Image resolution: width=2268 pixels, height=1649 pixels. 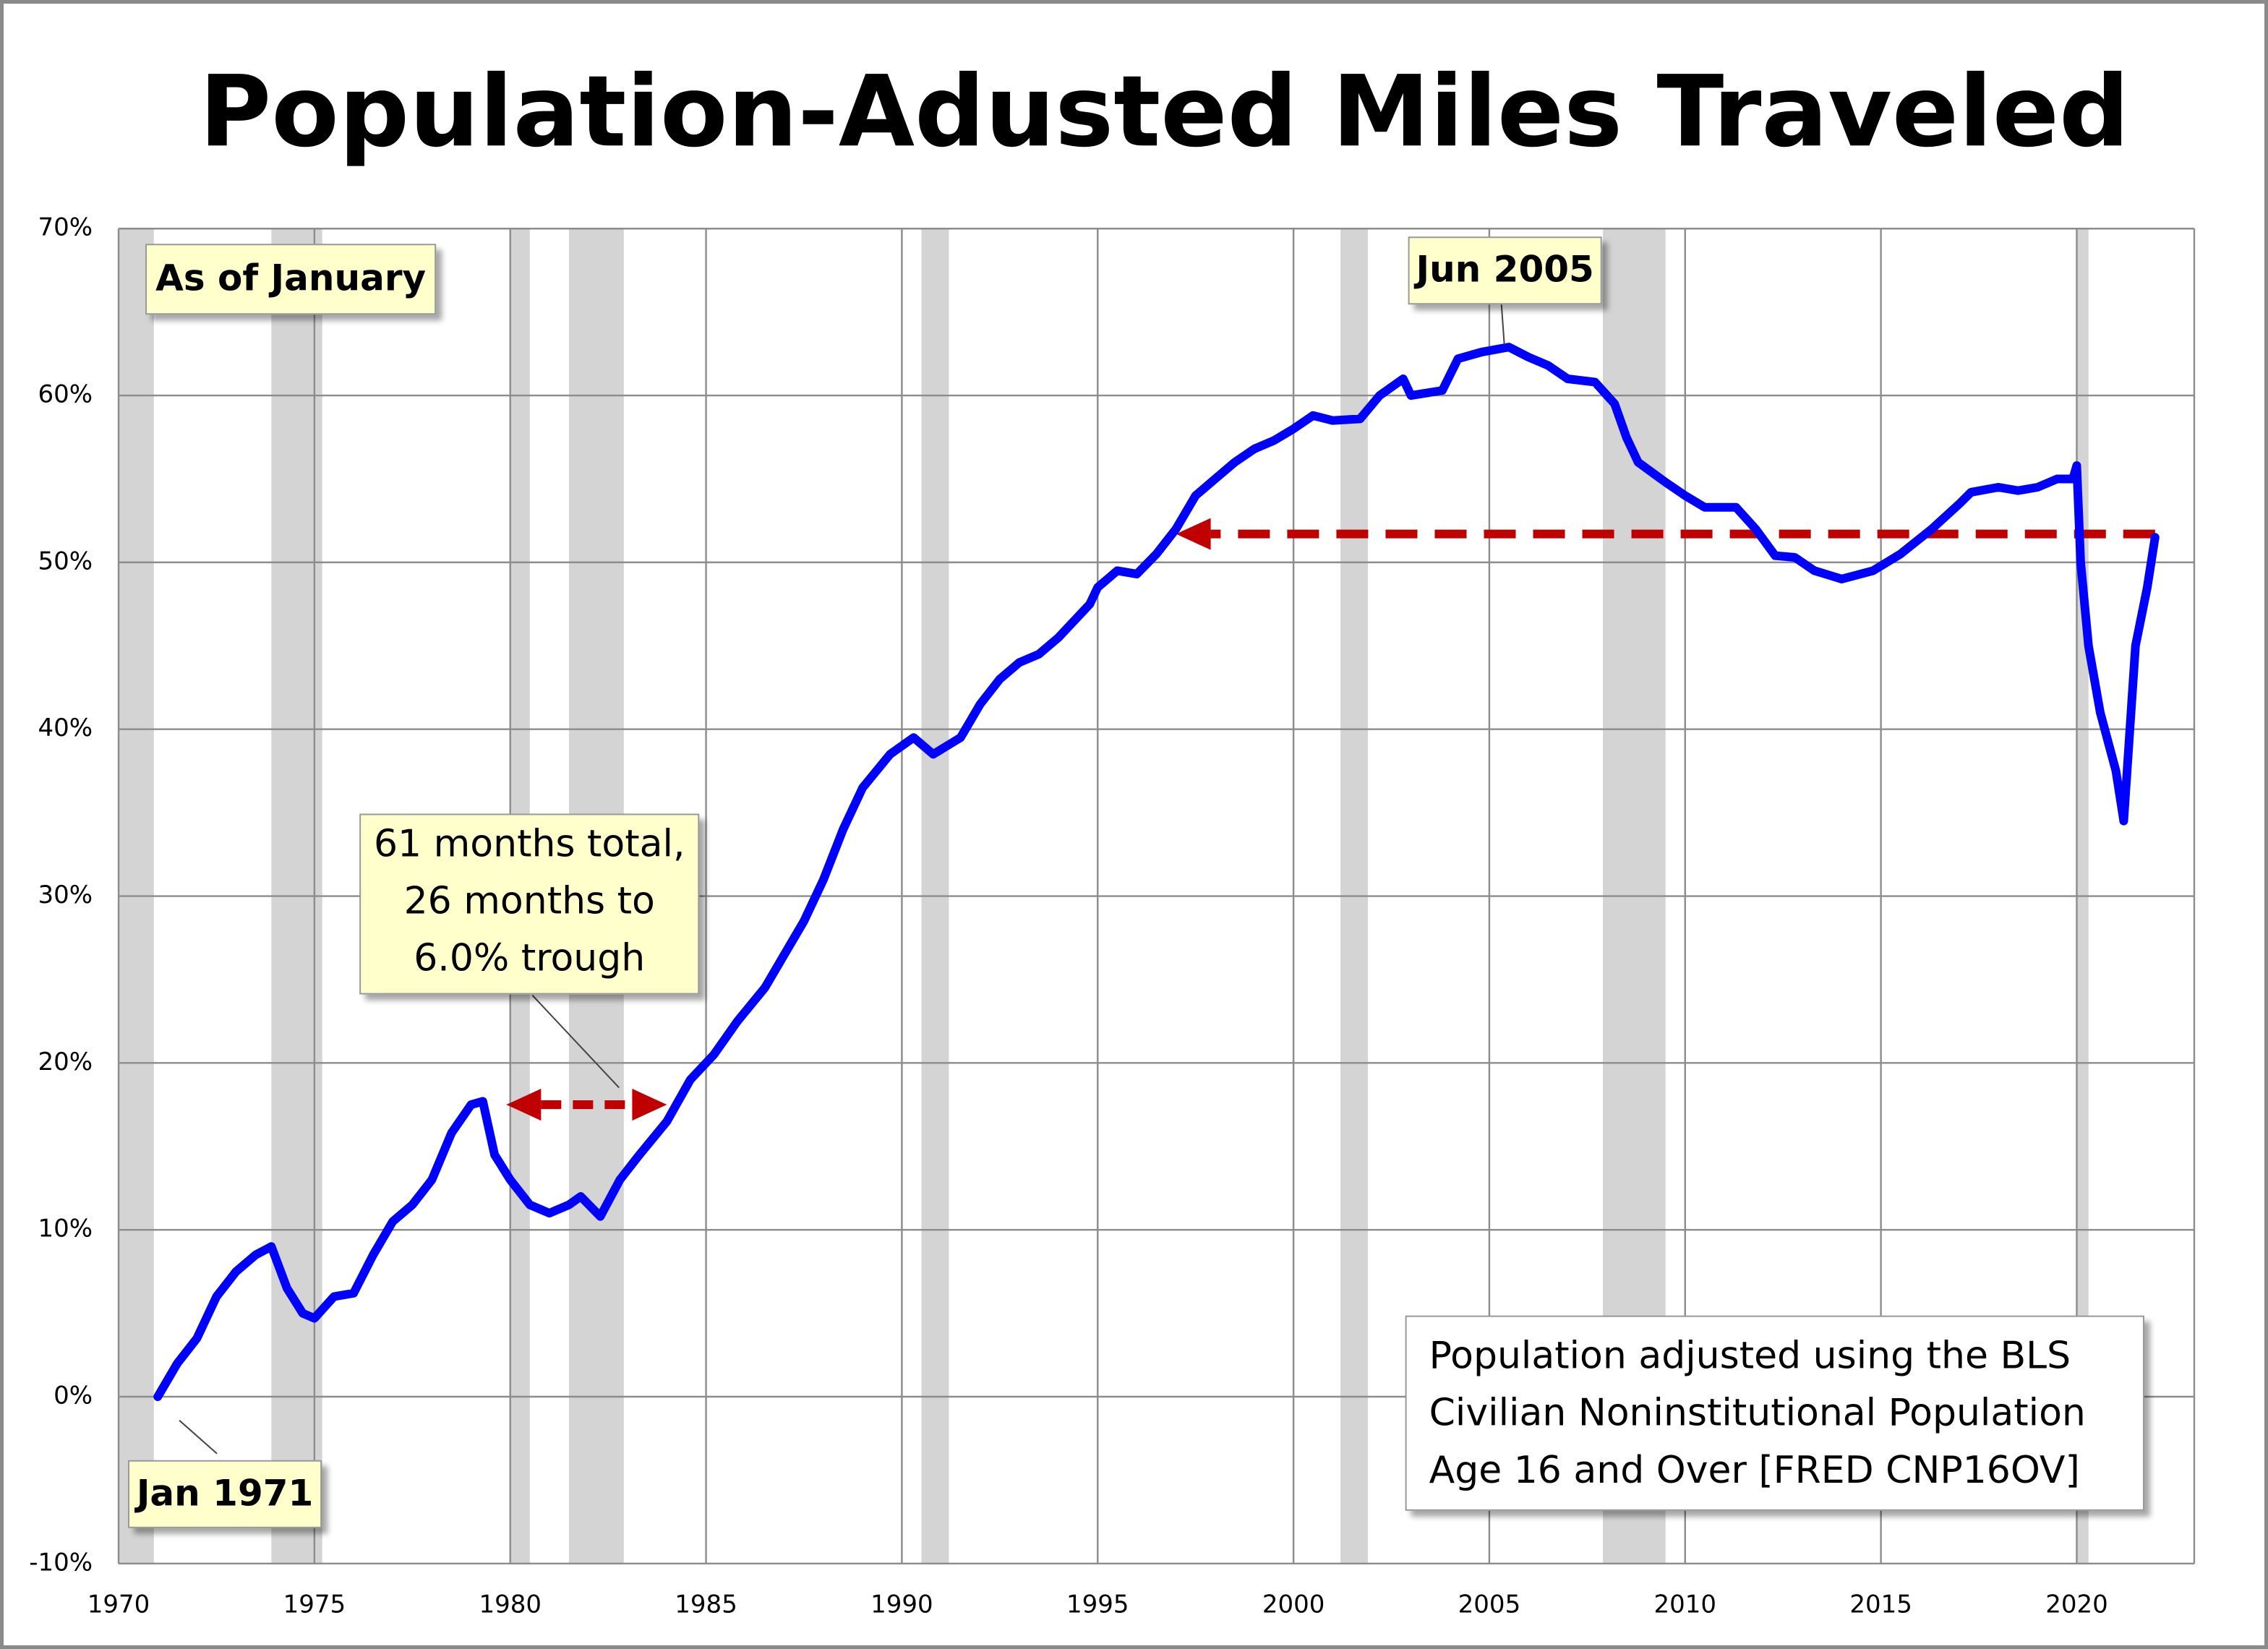 I want to click on recession-note-box, so click(x=529, y=904).